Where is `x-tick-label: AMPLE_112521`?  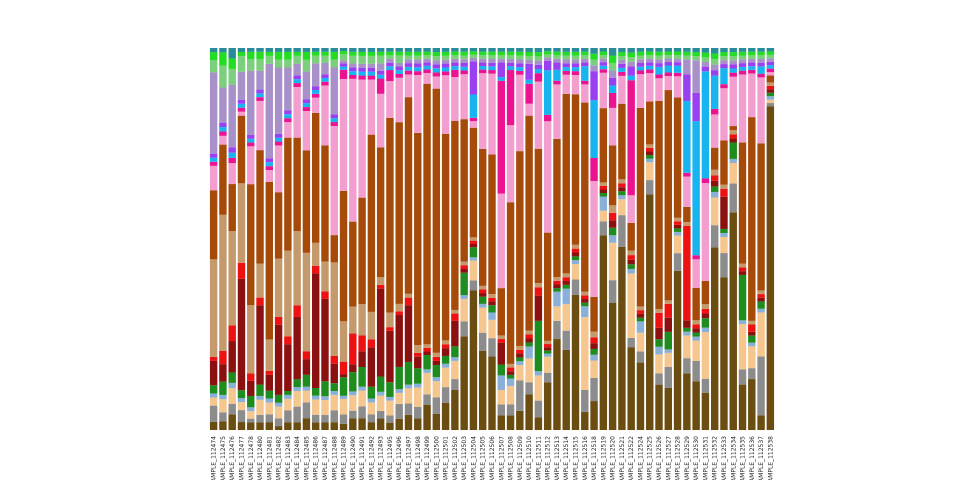 x-tick-label: AMPLE_112521 is located at coordinates (622, 458).